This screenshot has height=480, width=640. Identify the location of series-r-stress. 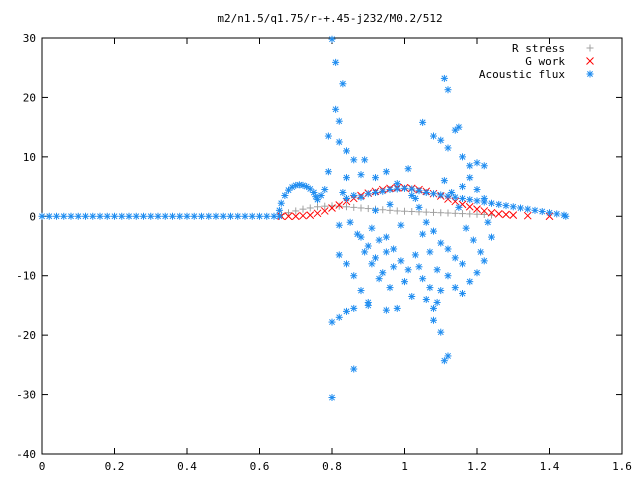
(386, 210).